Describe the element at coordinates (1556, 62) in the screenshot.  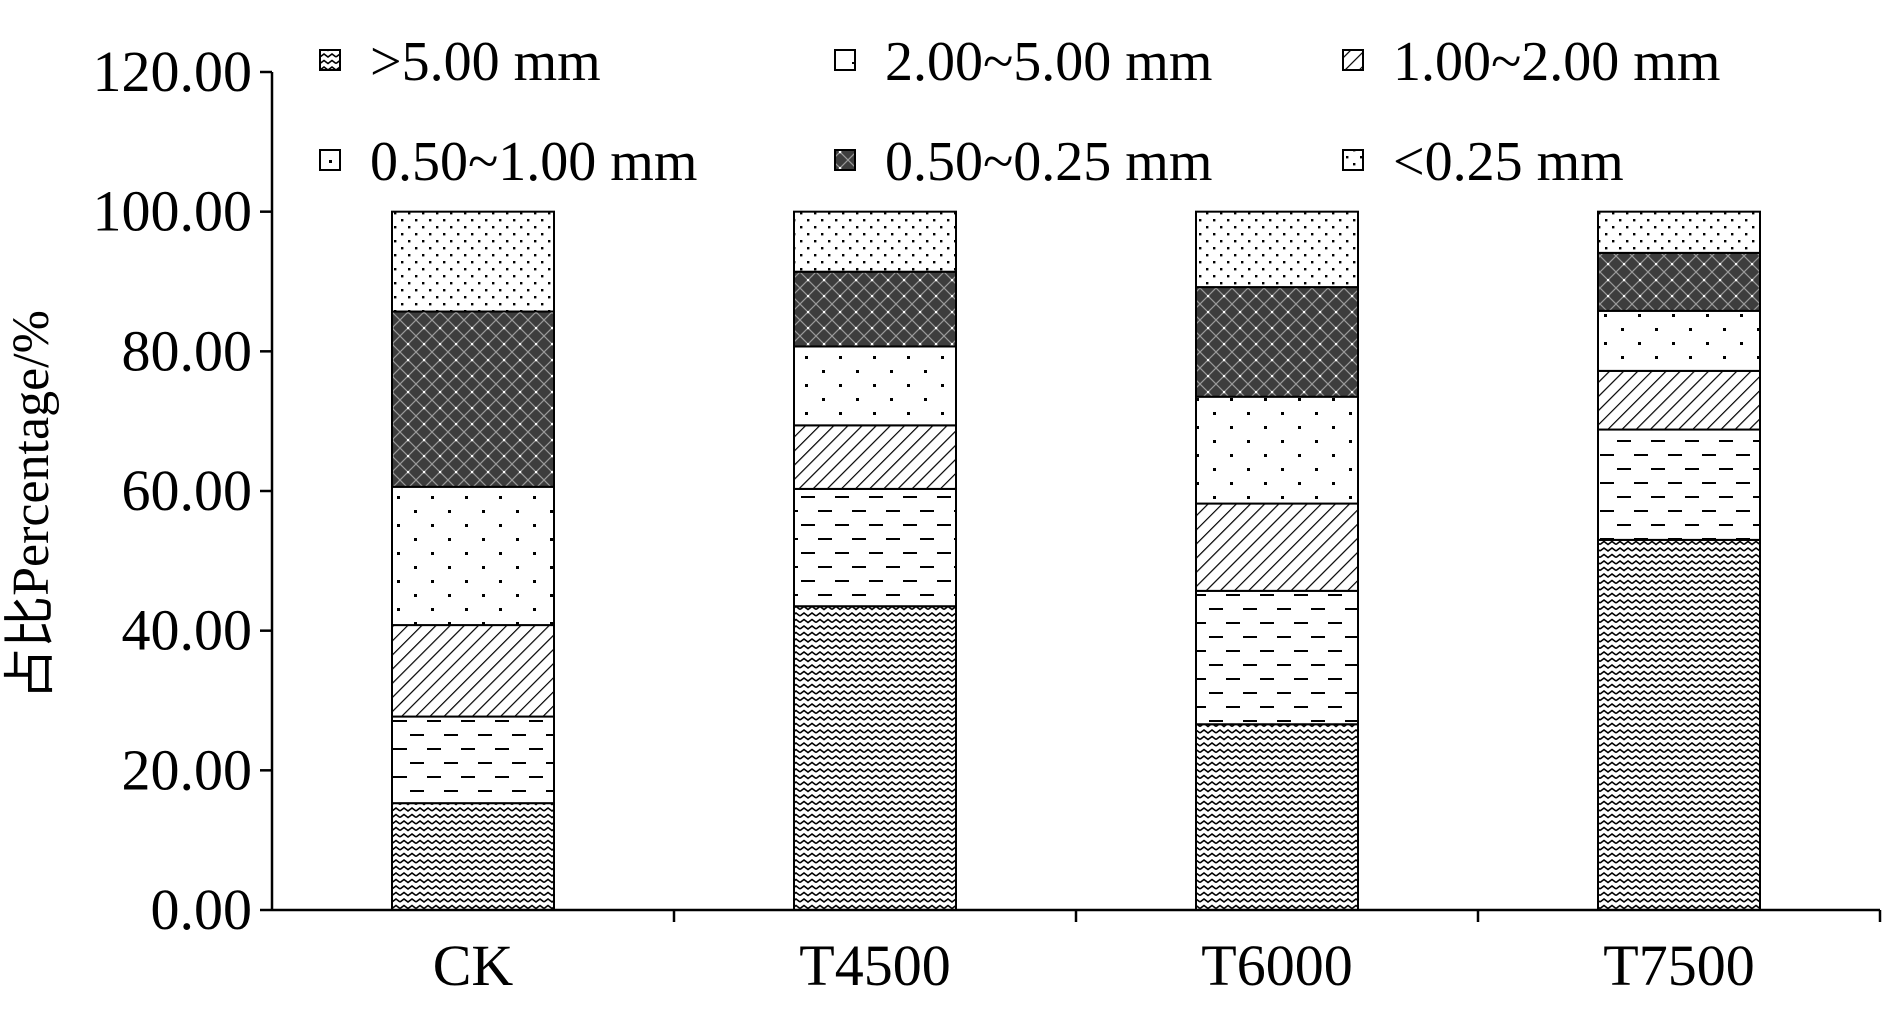
I see `legend-label: 1.00~2.00 mm` at that location.